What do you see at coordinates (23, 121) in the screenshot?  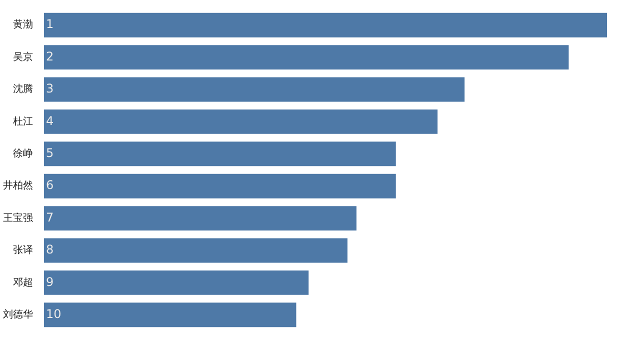 I see `y-tick-label: 杜江` at bounding box center [23, 121].